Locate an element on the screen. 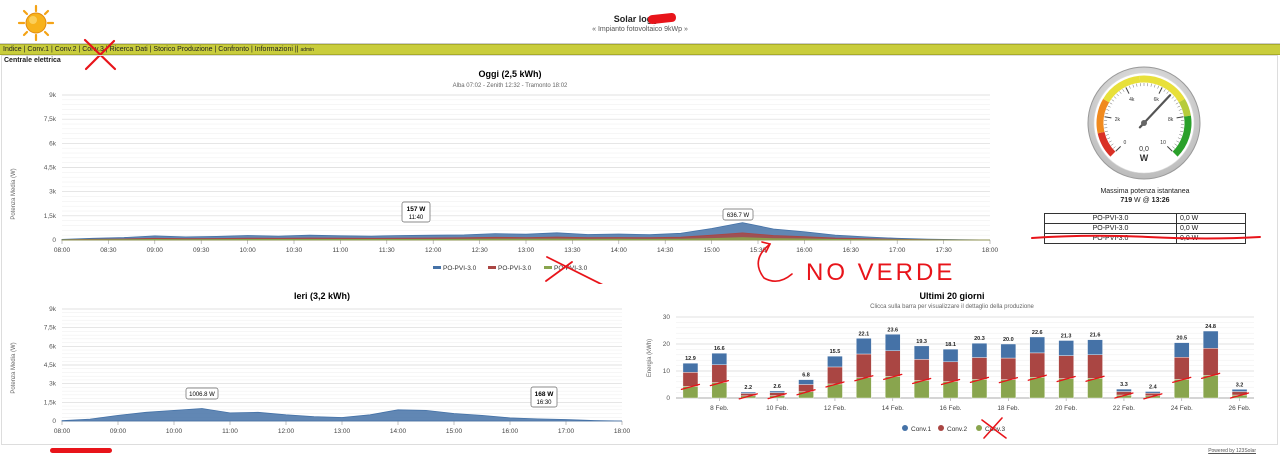 The width and height of the screenshot is (1280, 456). today-chart-title: Oggi (2,5 kWh) is located at coordinates (510, 74).